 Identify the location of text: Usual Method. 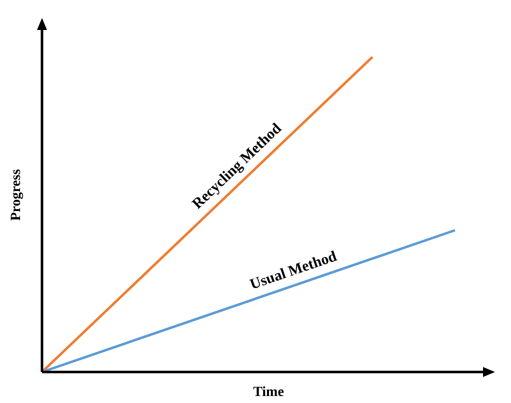
(294, 271).